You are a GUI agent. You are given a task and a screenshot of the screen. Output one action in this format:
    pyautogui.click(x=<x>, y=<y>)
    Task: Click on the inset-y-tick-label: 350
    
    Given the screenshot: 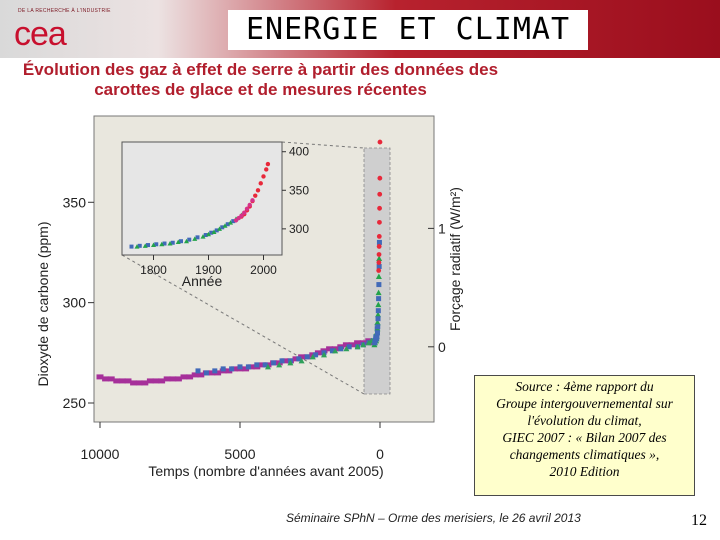 What is the action you would take?
    pyautogui.click(x=299, y=190)
    